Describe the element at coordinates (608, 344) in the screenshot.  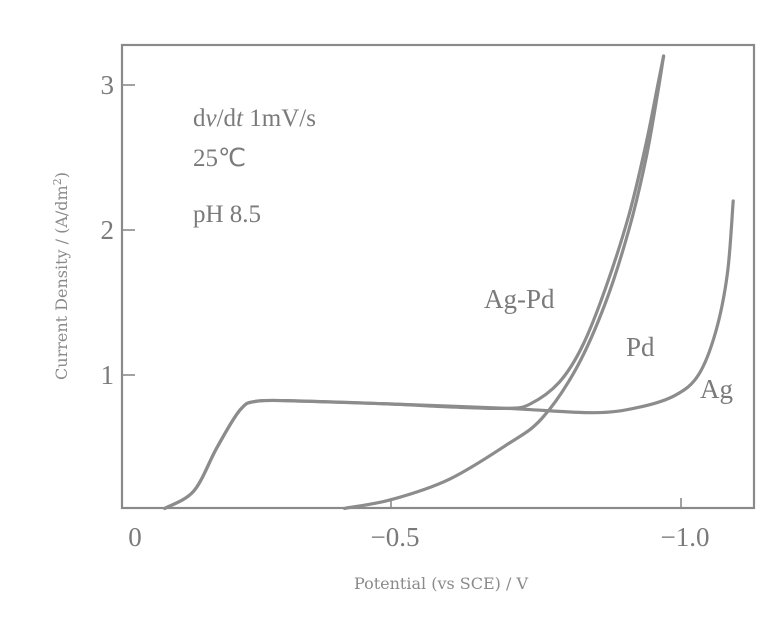
I see `series-labels: Ag-Pd Pd Ag` at that location.